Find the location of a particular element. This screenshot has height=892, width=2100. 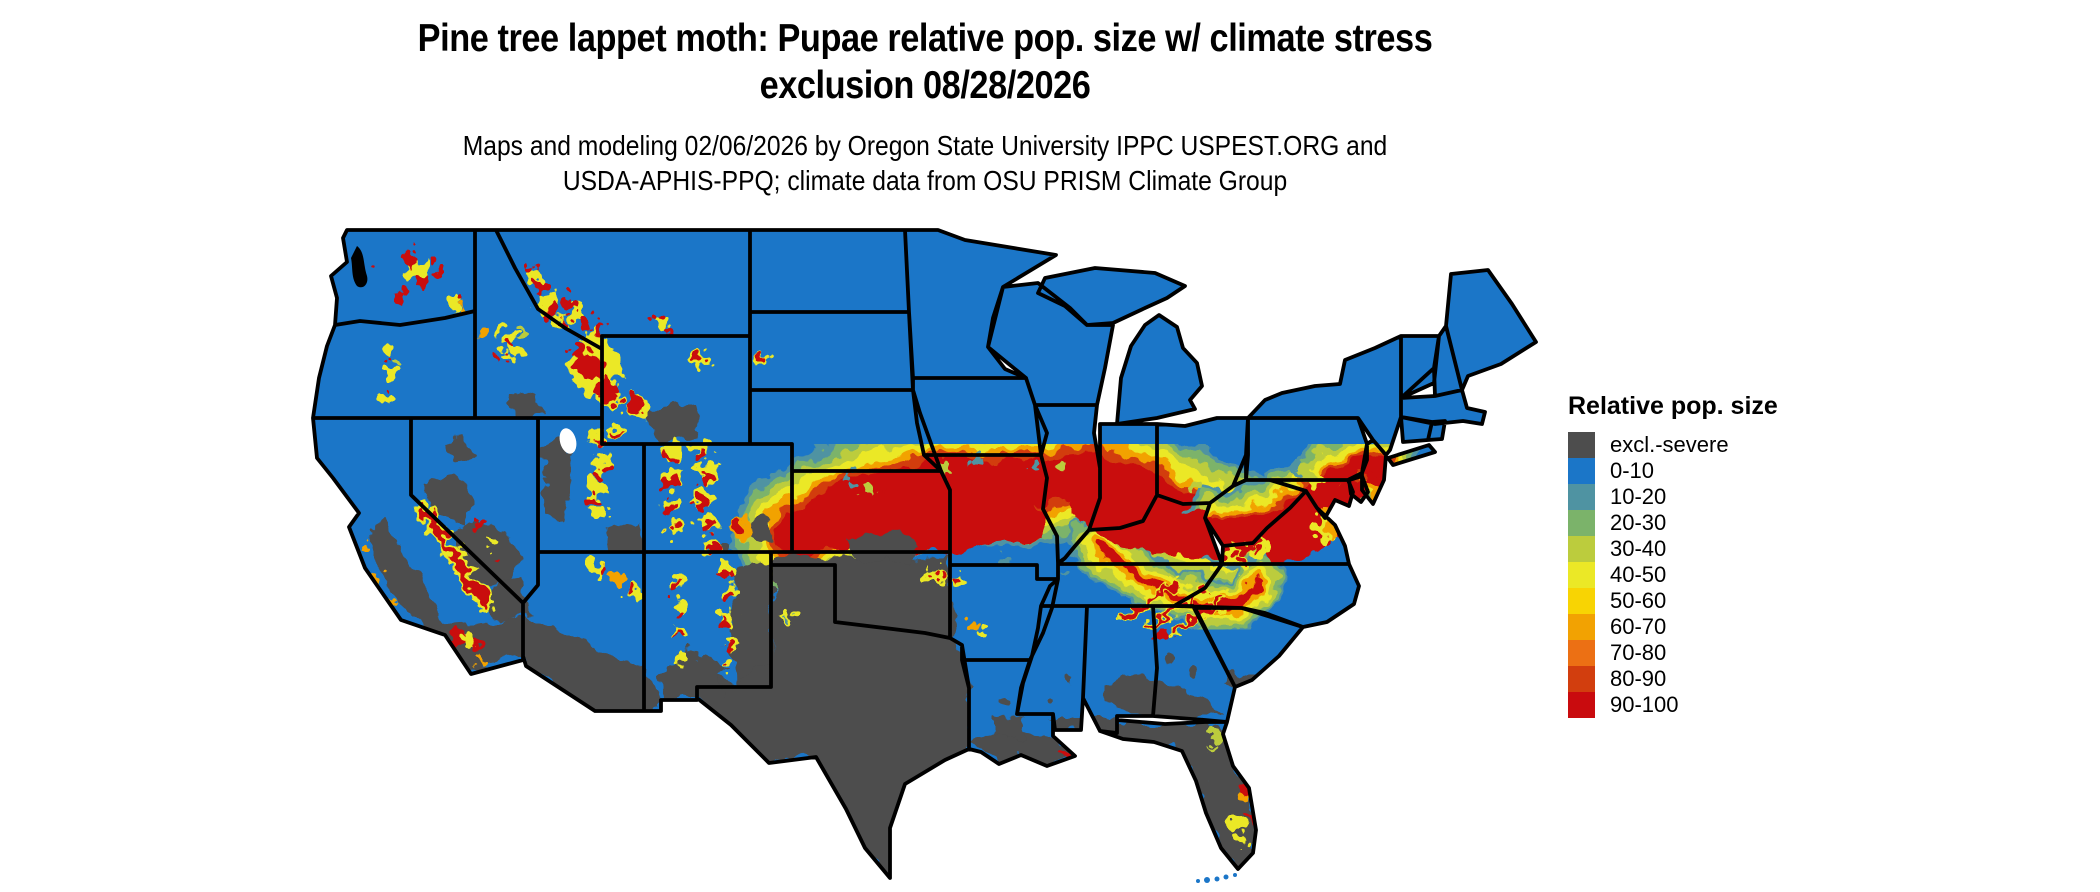

legend-swatch-excl-severe is located at coordinates (1581, 445).